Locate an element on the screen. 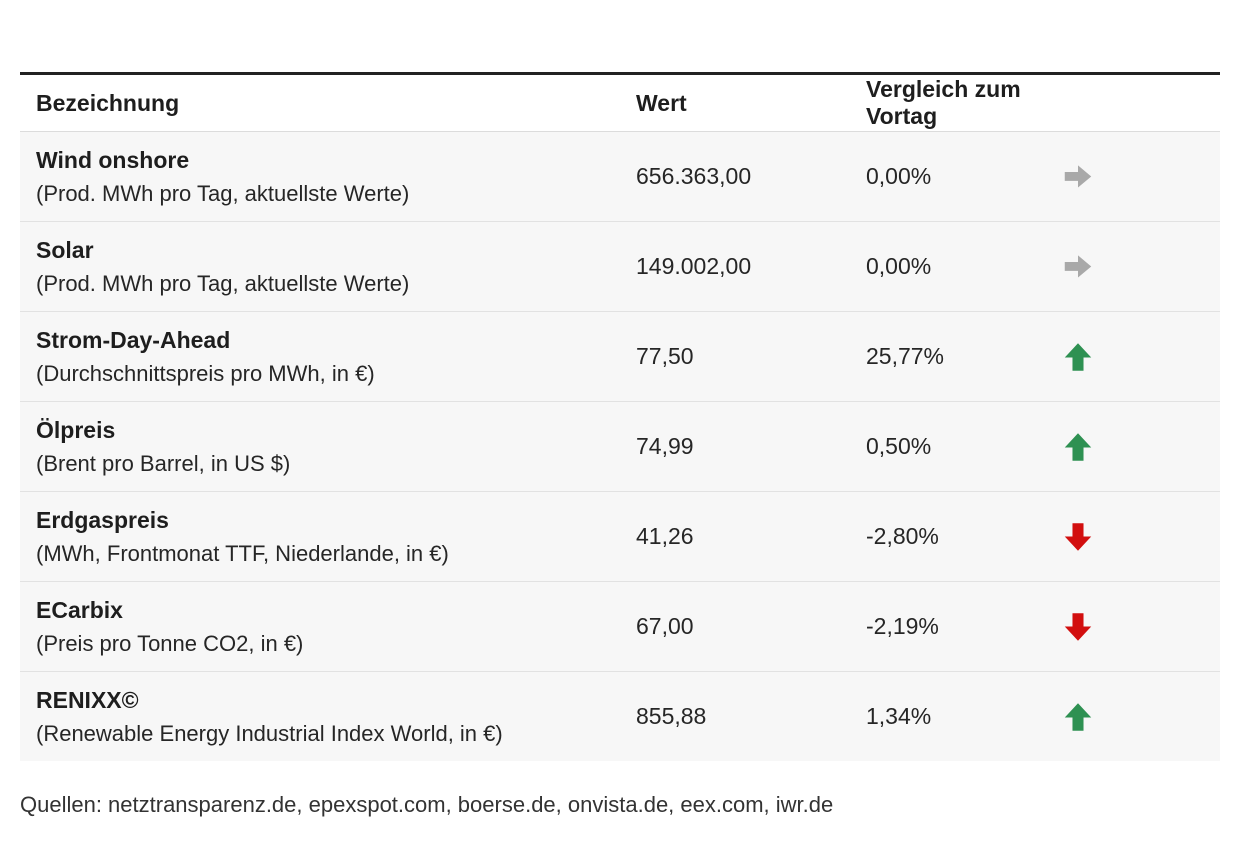  row-description: (Preis pro Tonne CO2, in €) is located at coordinates (170, 643).